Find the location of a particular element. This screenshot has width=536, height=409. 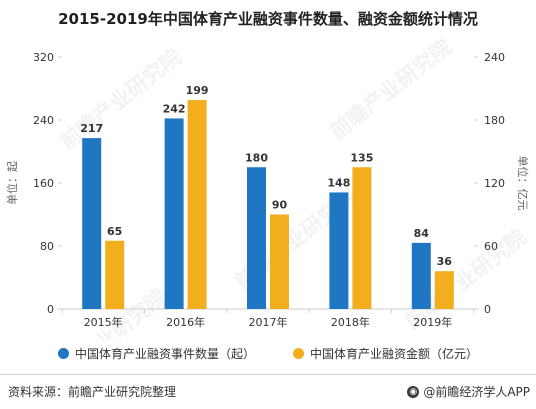

data-label-series-2: 135 is located at coordinates (361, 157).